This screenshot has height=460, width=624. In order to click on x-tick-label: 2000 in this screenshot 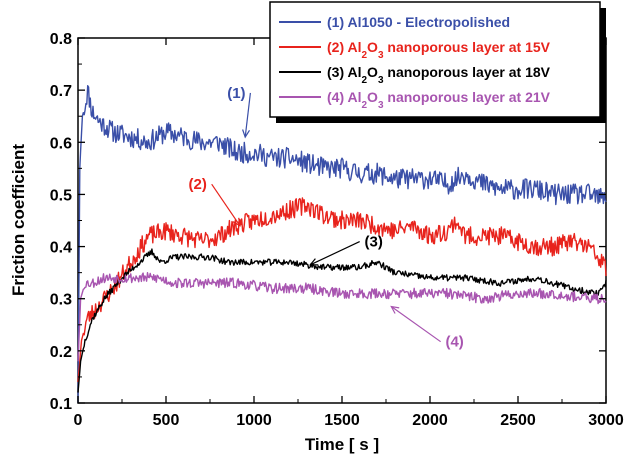, I will do `click(430, 420)`.